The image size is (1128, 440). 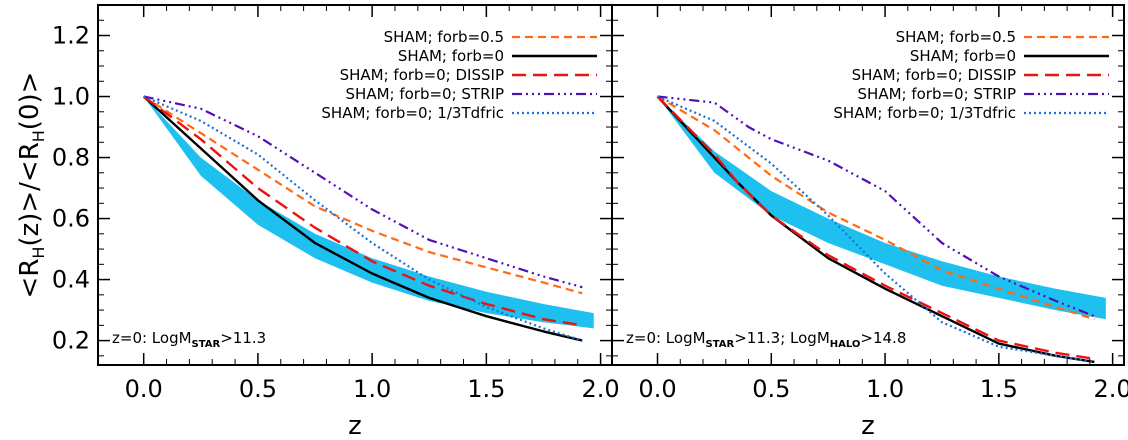 I want to click on legend-label-1-1: SHAM; forb=0.5, so click(x=444, y=37).